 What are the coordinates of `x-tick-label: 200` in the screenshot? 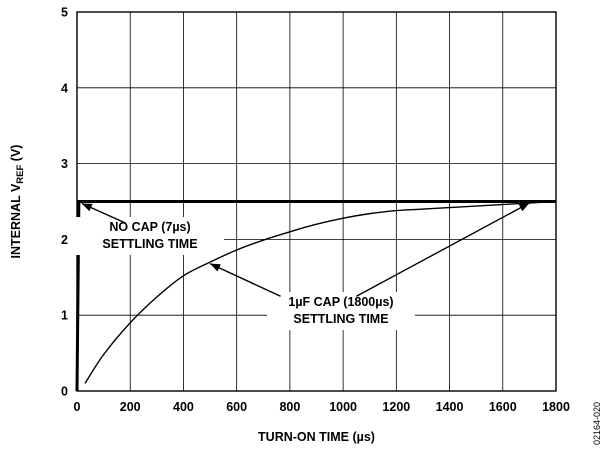 It's located at (130, 407).